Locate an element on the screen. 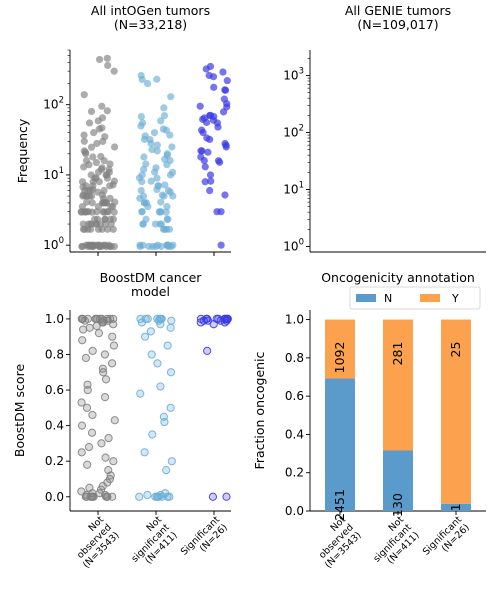  panel-4-bar-n-label: 1 is located at coordinates (455, 507).